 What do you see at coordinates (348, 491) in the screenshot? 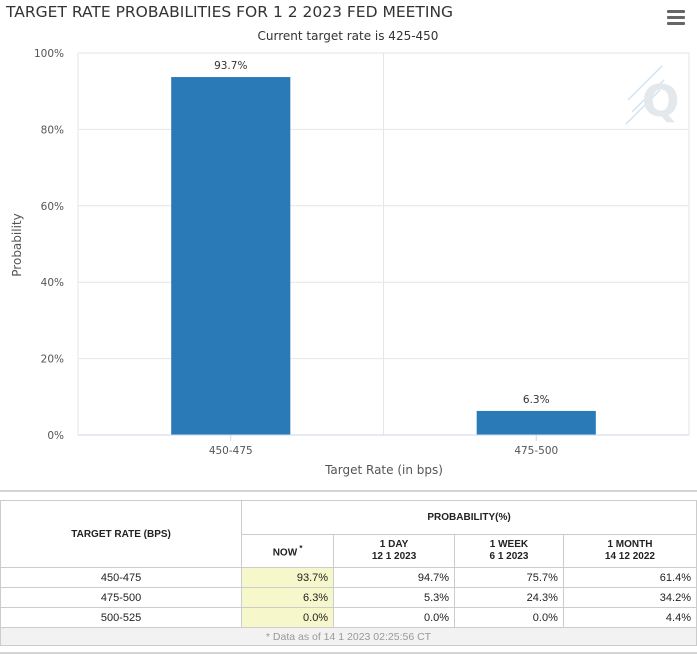
I see `section-divider` at bounding box center [348, 491].